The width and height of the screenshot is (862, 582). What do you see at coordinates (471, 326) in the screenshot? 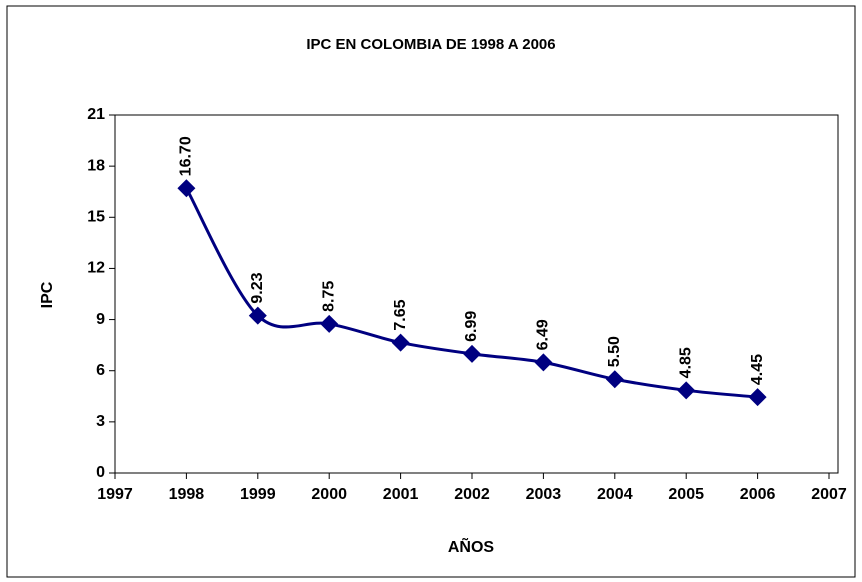
I see `data-label: 6.99` at bounding box center [471, 326].